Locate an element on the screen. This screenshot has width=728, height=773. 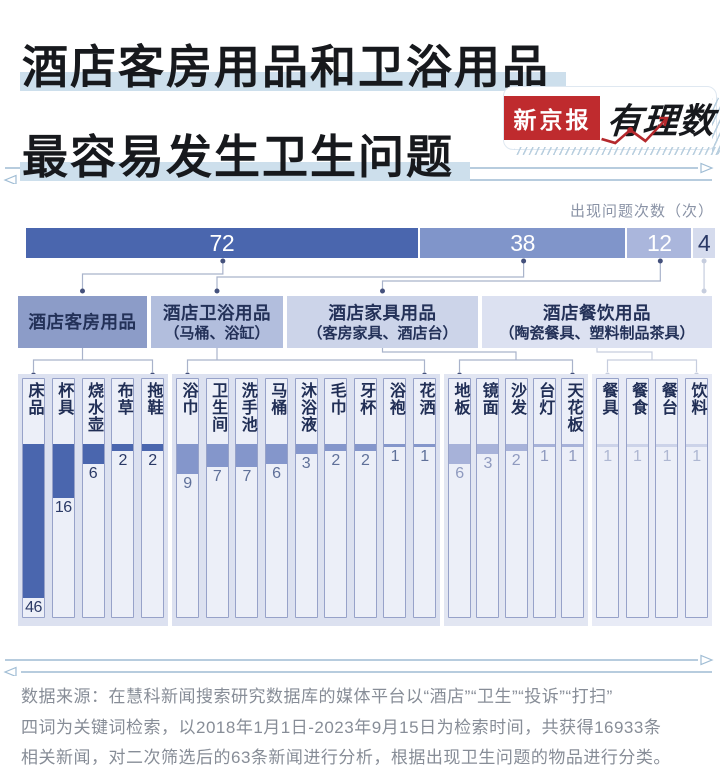
item-label: 天花板 is located at coordinates (573, 407).